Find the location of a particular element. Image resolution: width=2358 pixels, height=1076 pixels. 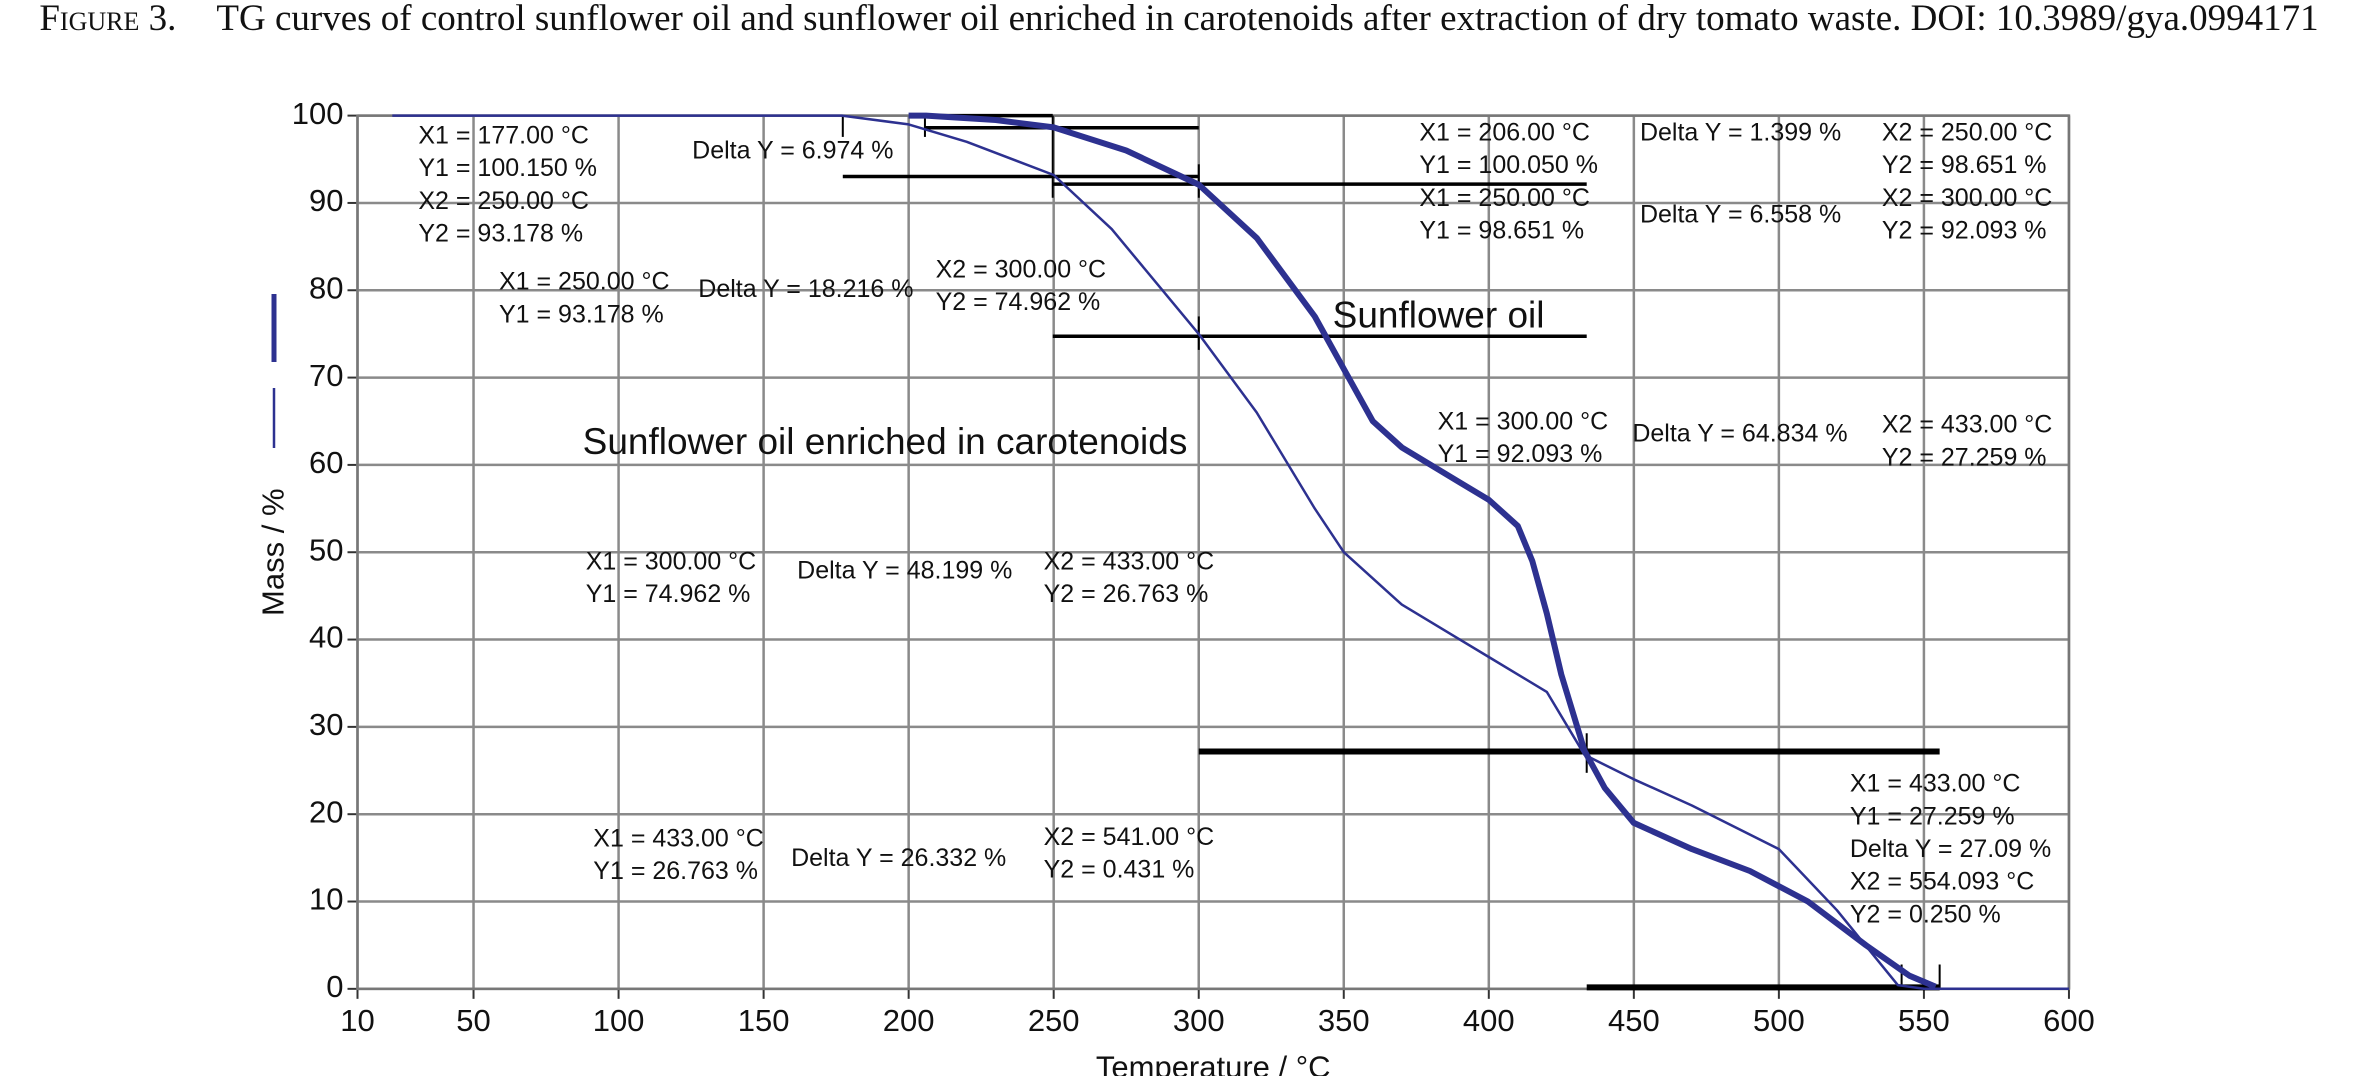

x-tick-label: 350 is located at coordinates (1344, 1020).